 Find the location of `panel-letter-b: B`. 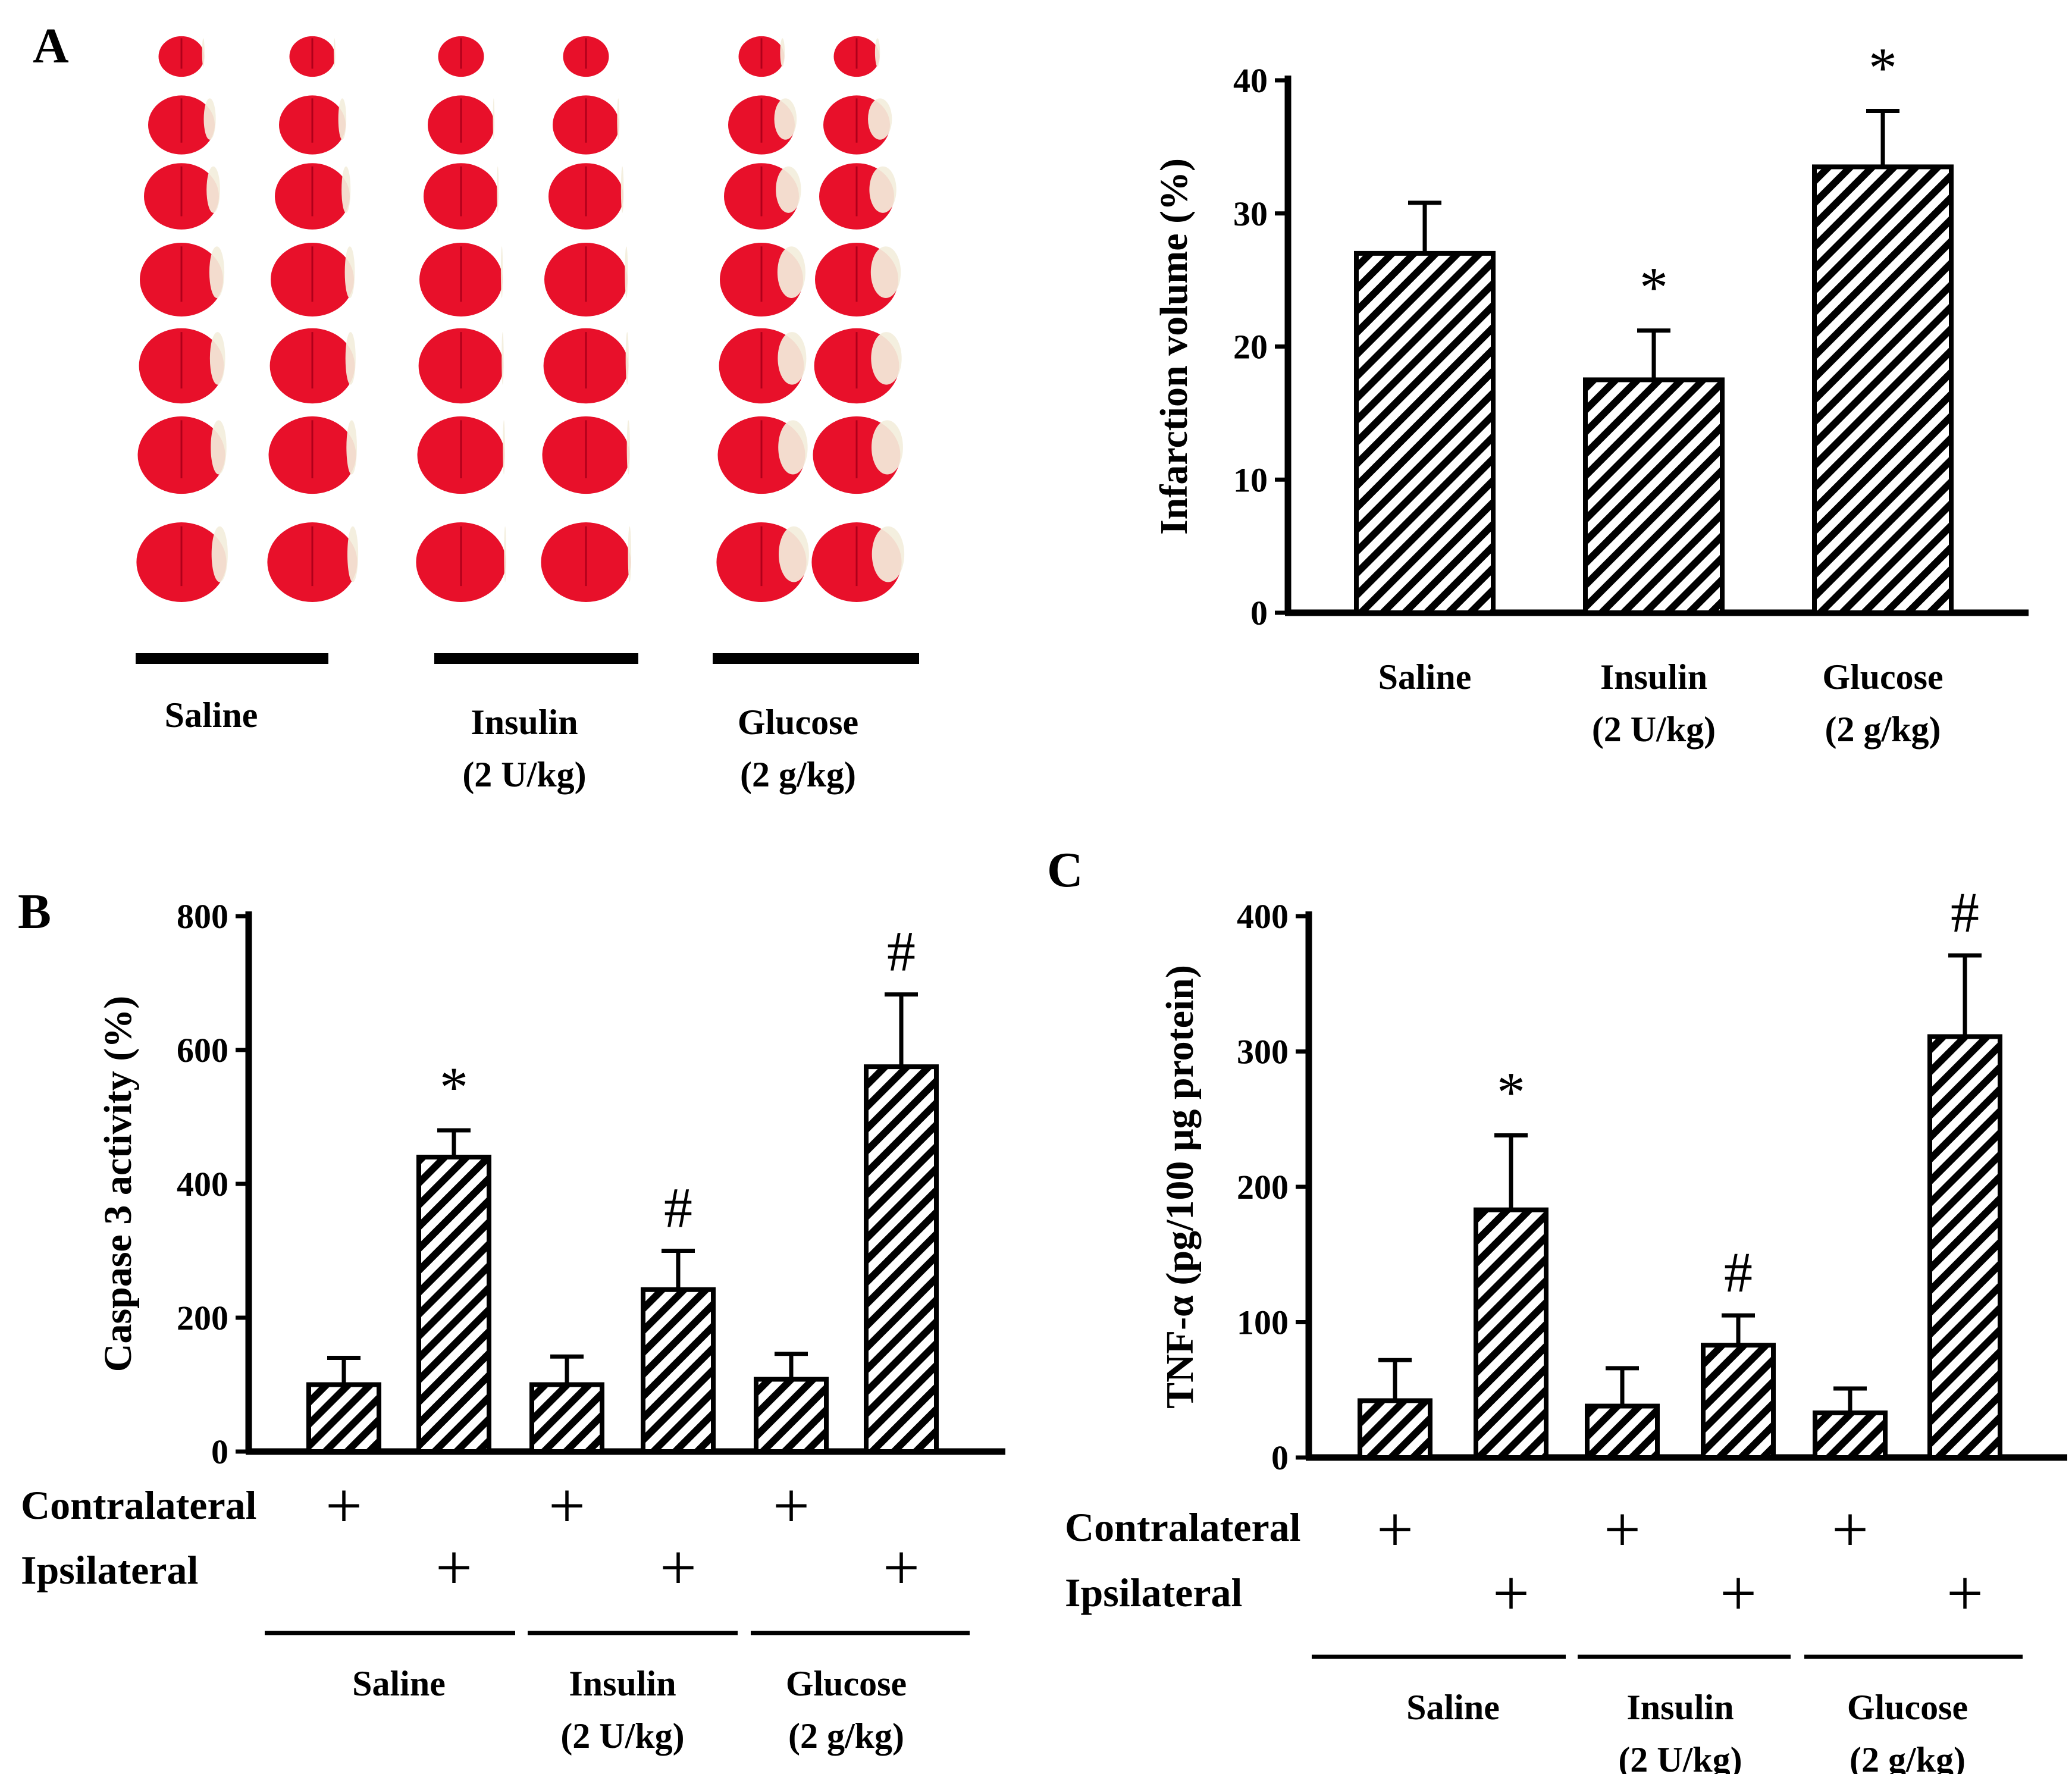

panel-letter-b: B is located at coordinates (34, 911).